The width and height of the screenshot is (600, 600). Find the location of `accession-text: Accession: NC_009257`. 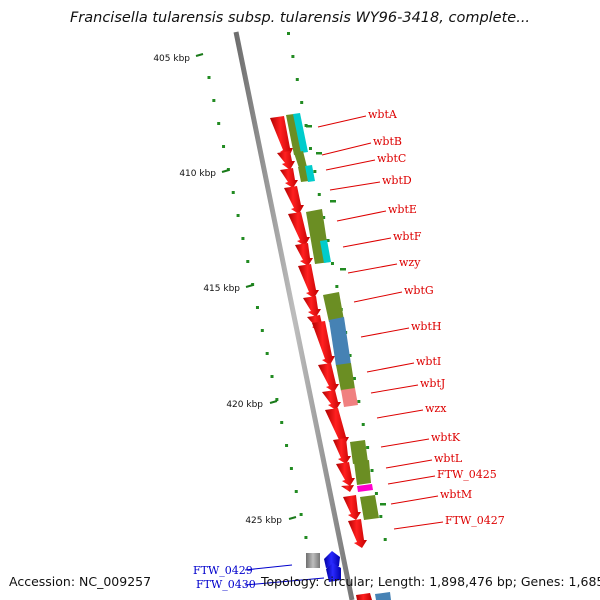

accession-text: Accession: NC_009257 is located at coordinates (80, 581).